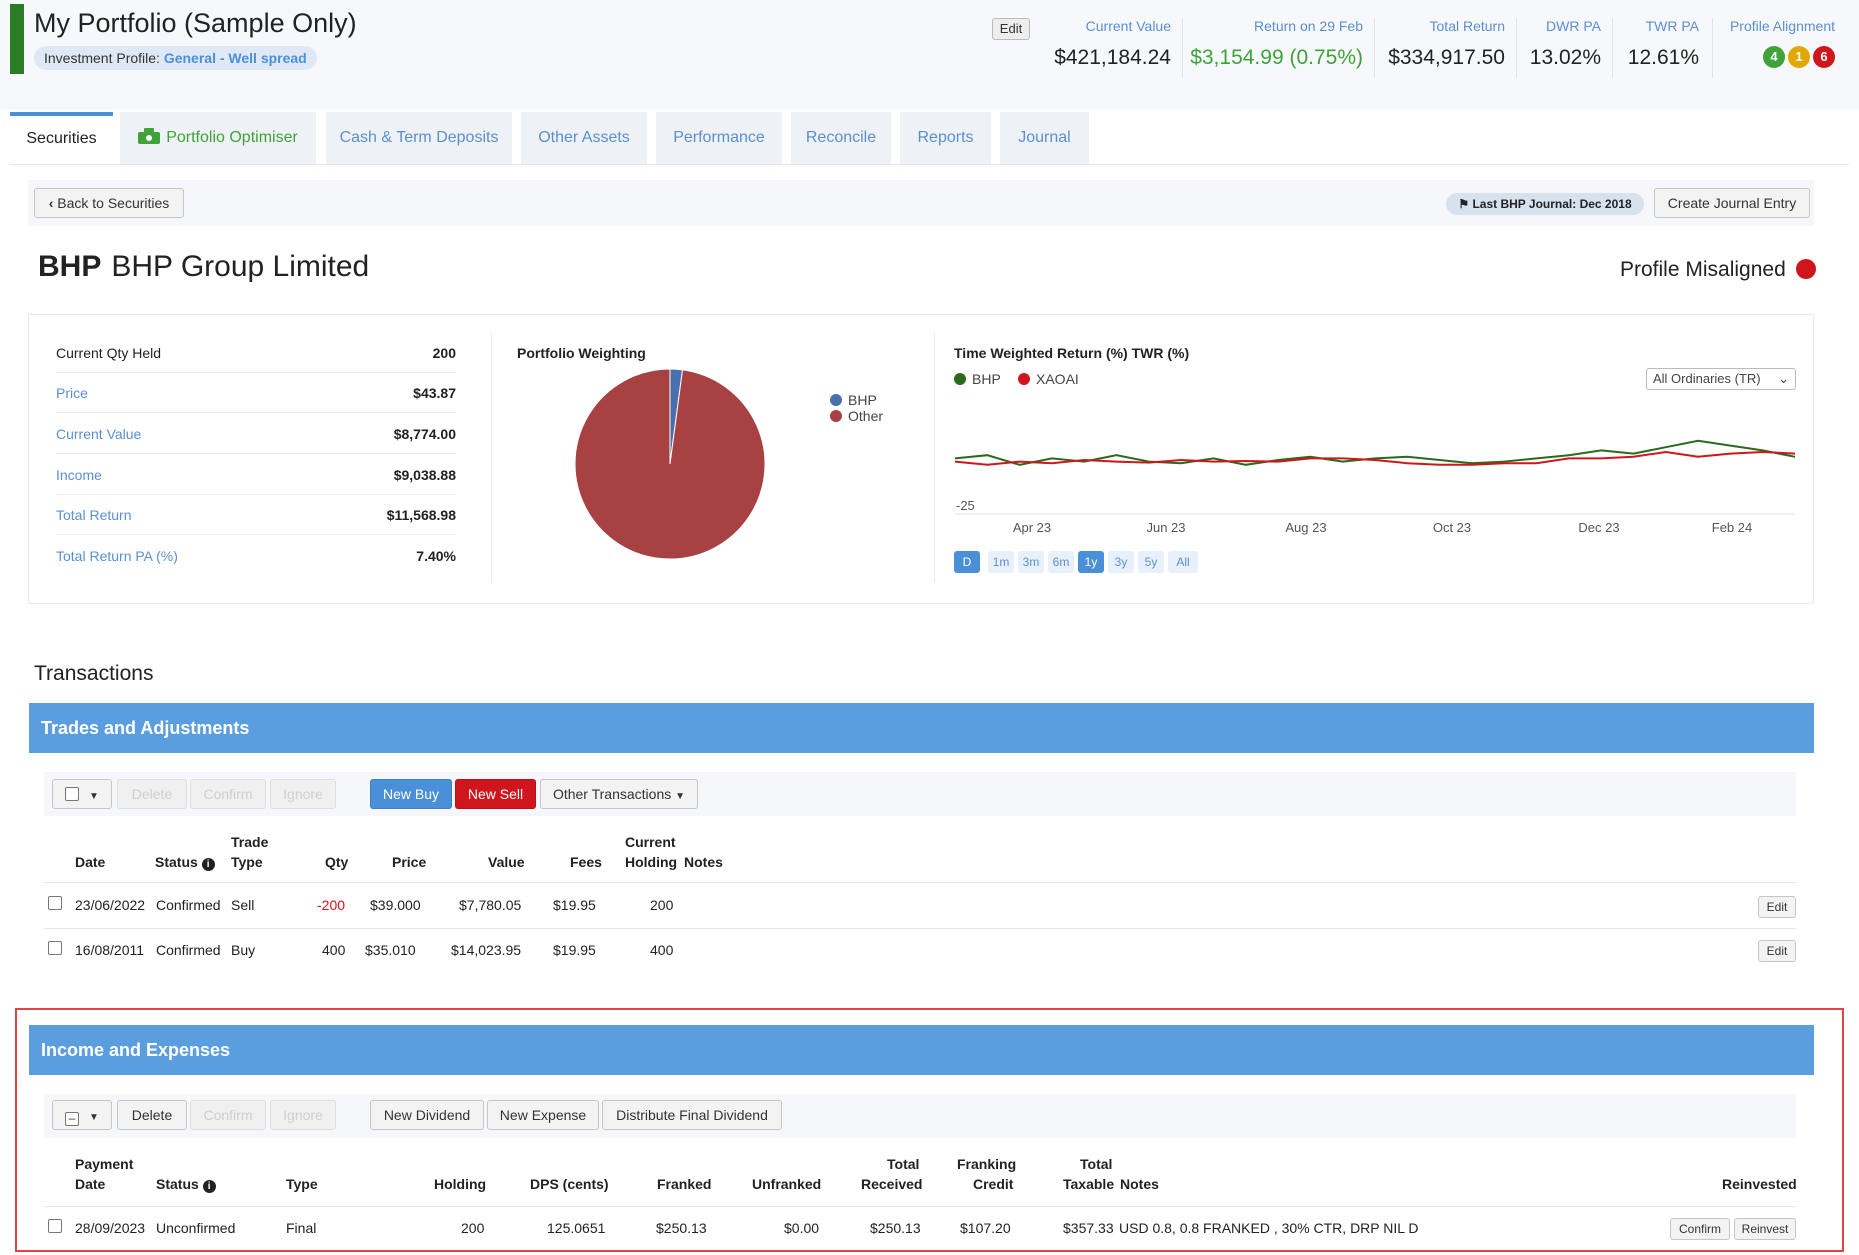  I want to click on tab-other-assets: Other Assets, so click(584, 138).